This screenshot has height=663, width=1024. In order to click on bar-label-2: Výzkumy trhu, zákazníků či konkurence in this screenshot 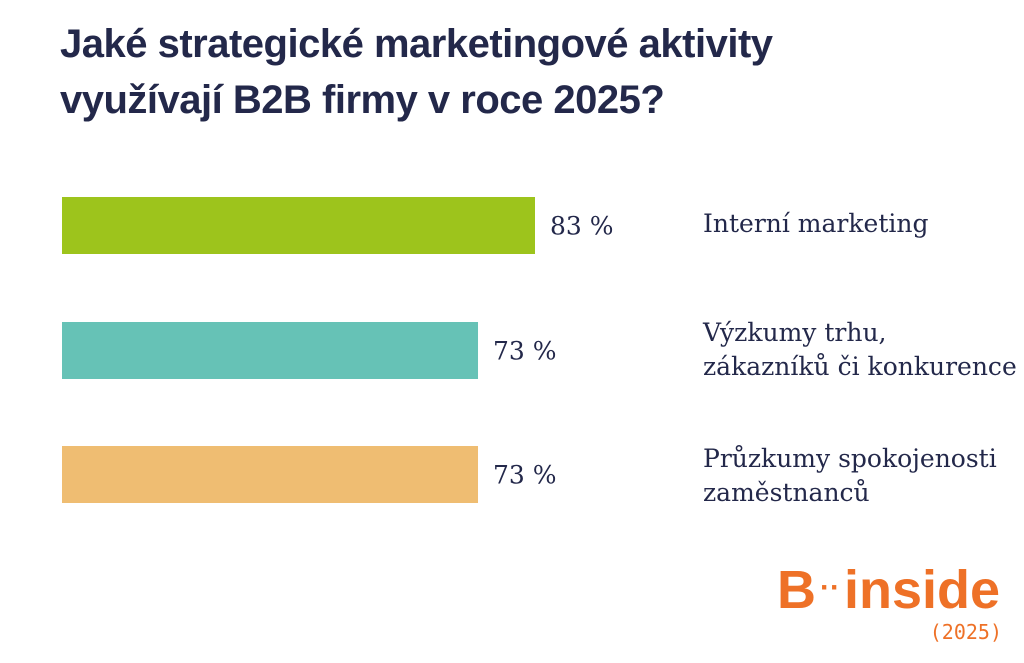, I will do `click(860, 350)`.